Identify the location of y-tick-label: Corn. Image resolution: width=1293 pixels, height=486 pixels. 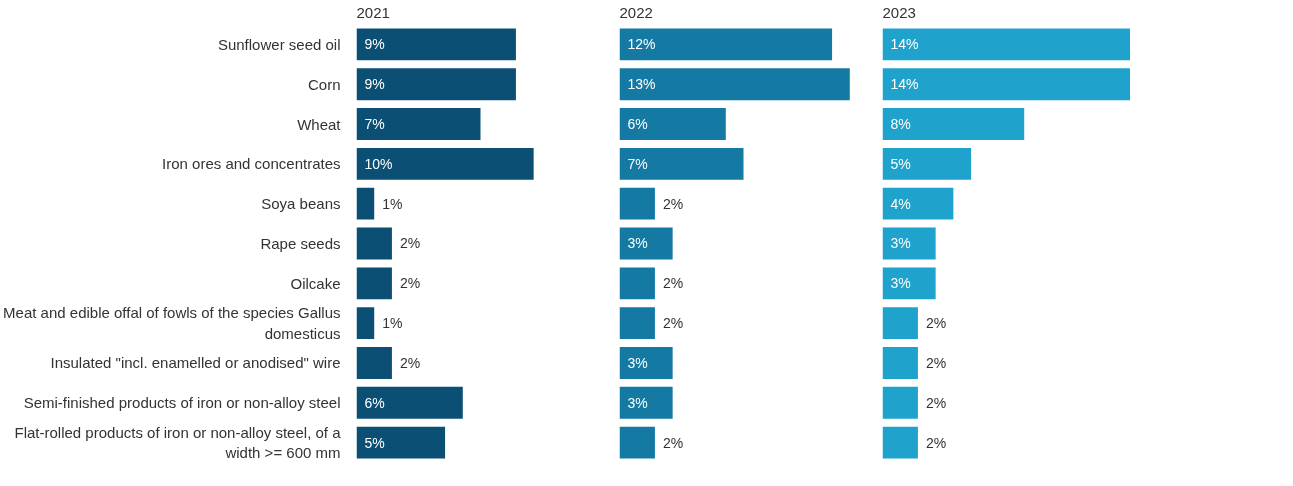
(324, 84).